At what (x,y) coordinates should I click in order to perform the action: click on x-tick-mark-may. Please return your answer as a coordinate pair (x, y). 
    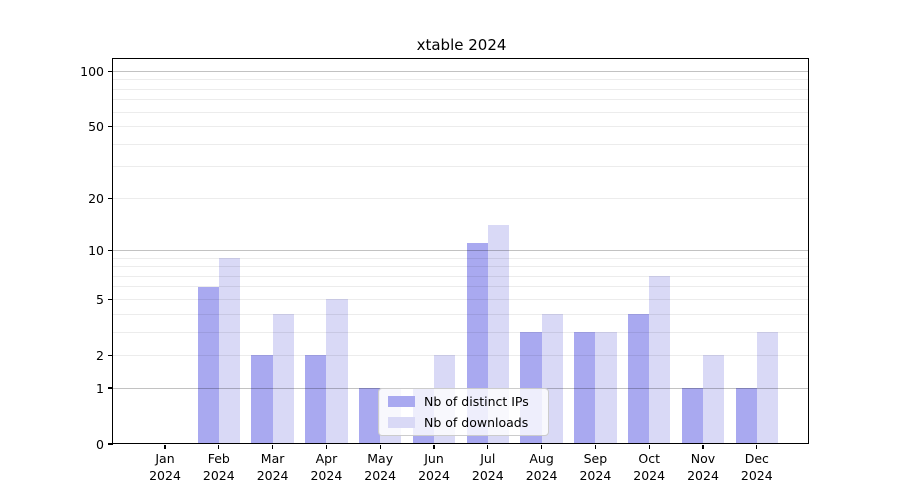
    Looking at the image, I should click on (380, 447).